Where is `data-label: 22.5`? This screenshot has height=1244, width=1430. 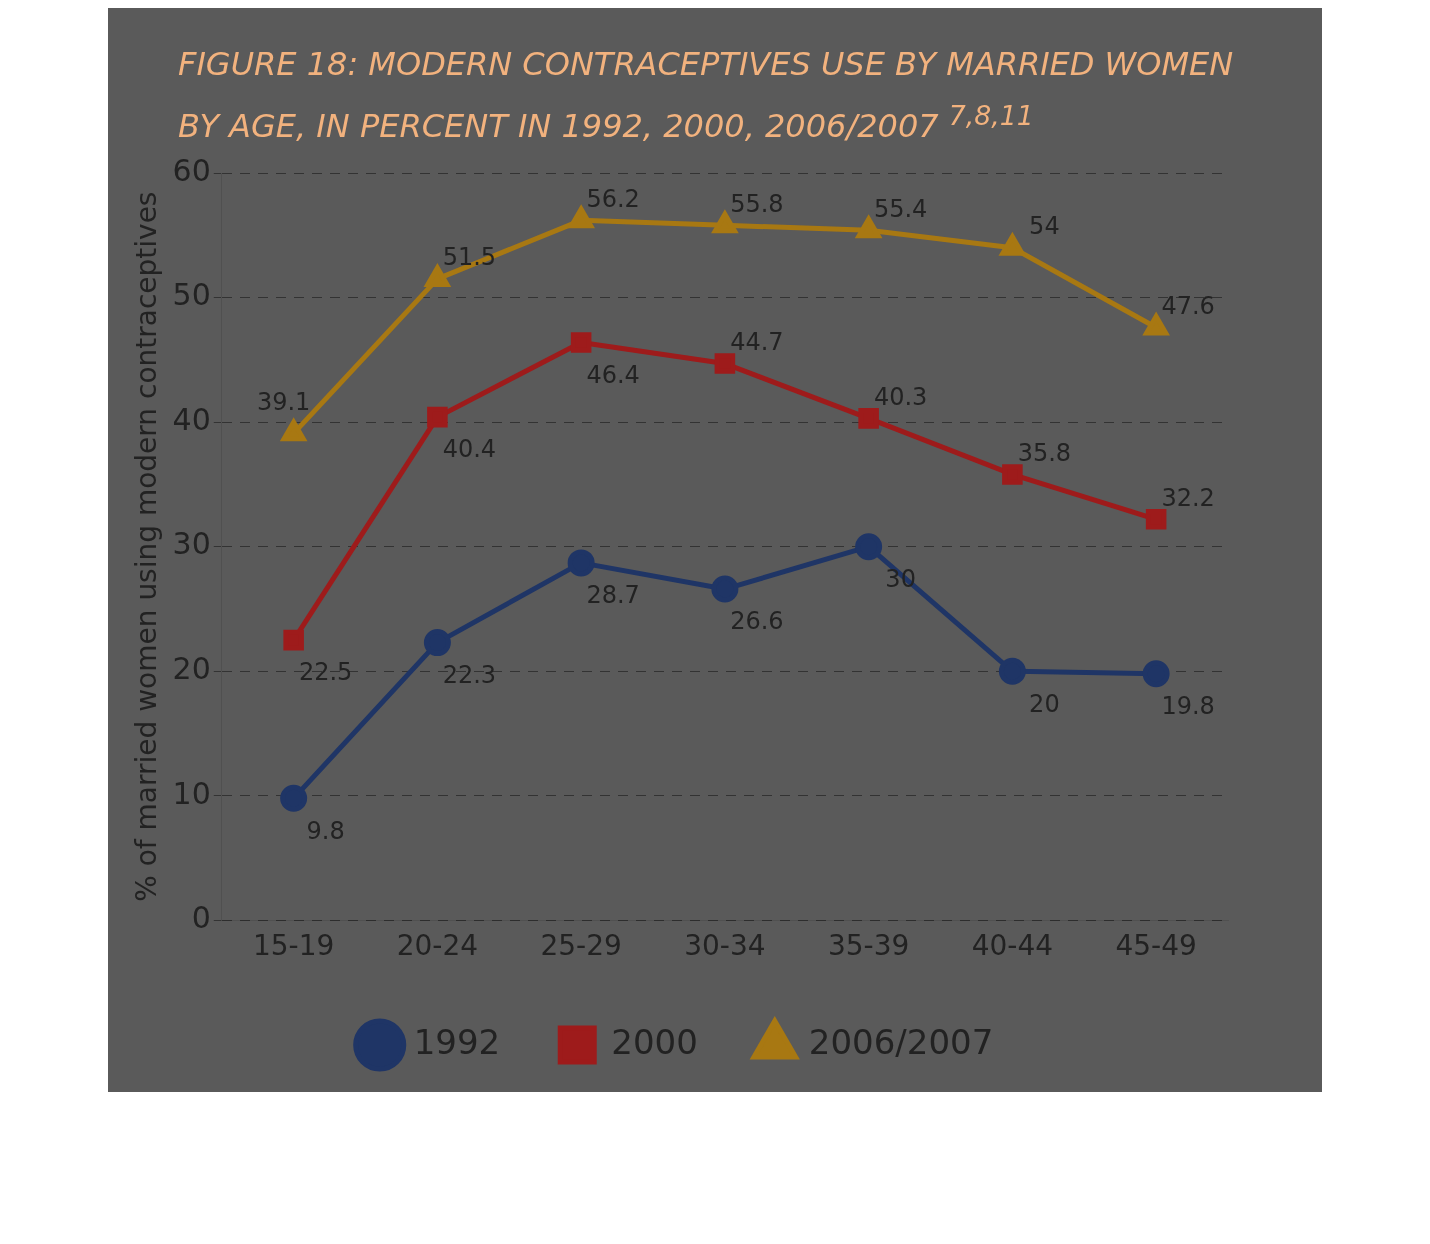
data-label: 22.5 is located at coordinates (325, 672).